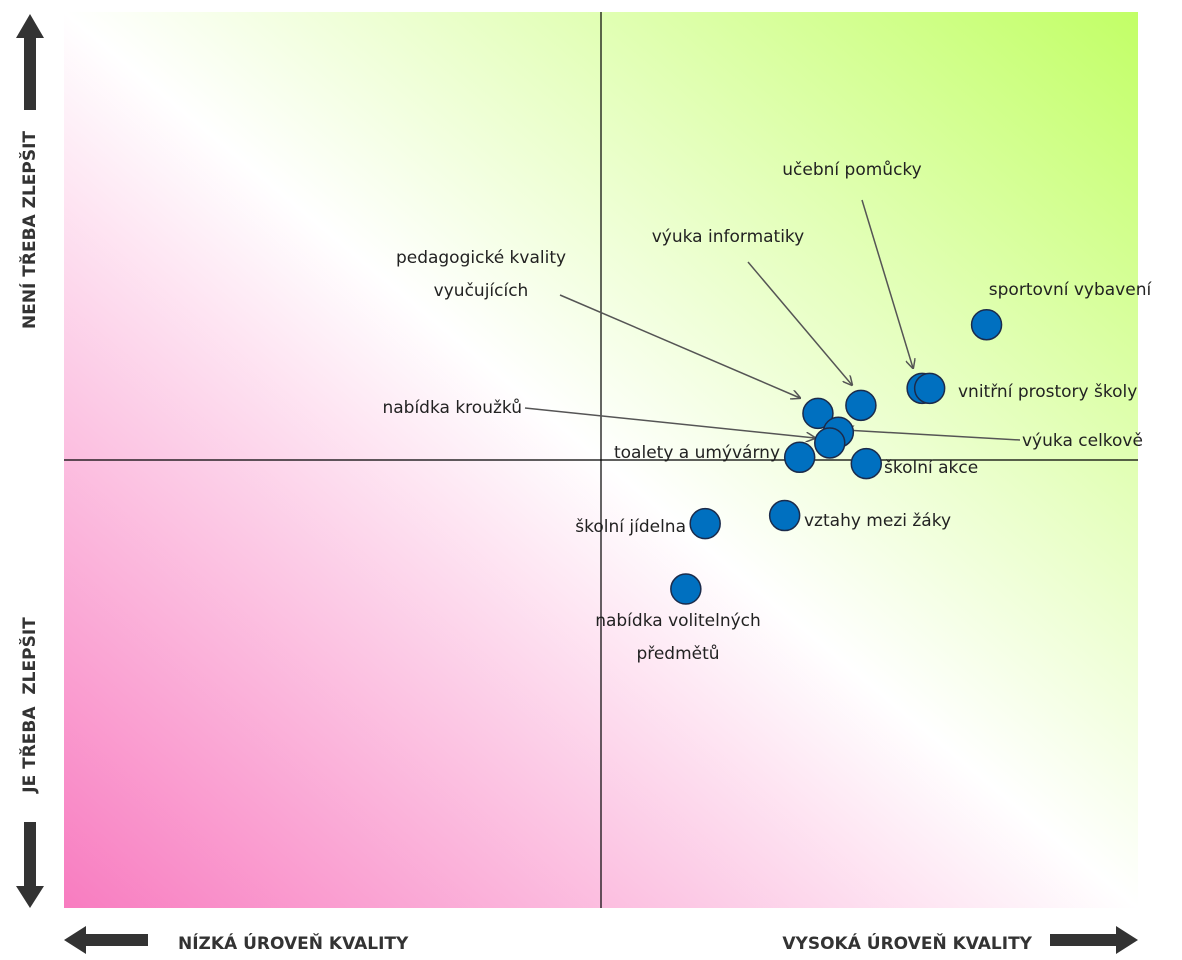 The height and width of the screenshot is (960, 1182). I want to click on x-axis-label: VYSOKÁ ÚROVEŇ KVALITY, so click(907, 943).